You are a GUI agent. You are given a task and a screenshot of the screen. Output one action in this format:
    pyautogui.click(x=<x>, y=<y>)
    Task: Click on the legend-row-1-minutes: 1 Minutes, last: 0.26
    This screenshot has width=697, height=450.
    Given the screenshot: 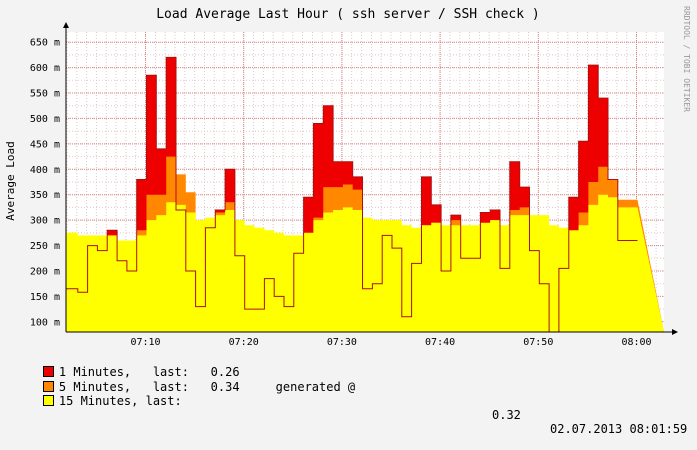 What is the action you would take?
    pyautogui.click(x=127, y=365)
    